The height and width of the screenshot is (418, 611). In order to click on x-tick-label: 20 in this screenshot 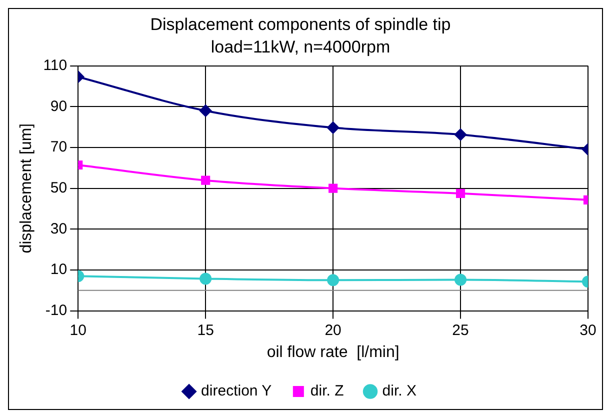, I will do `click(333, 330)`.